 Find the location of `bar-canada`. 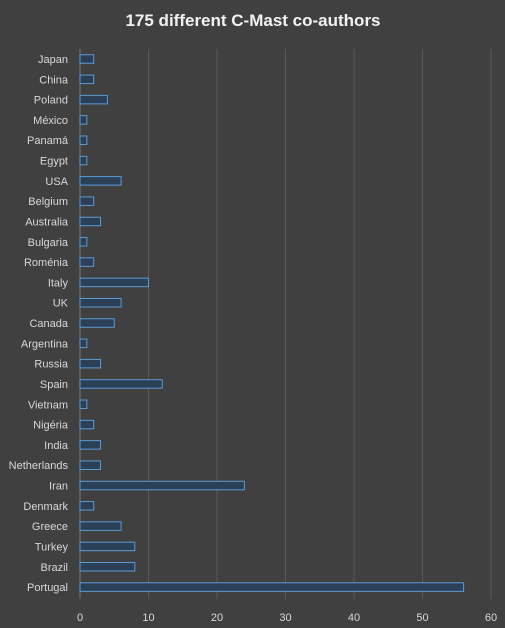

bar-canada is located at coordinates (97, 323).